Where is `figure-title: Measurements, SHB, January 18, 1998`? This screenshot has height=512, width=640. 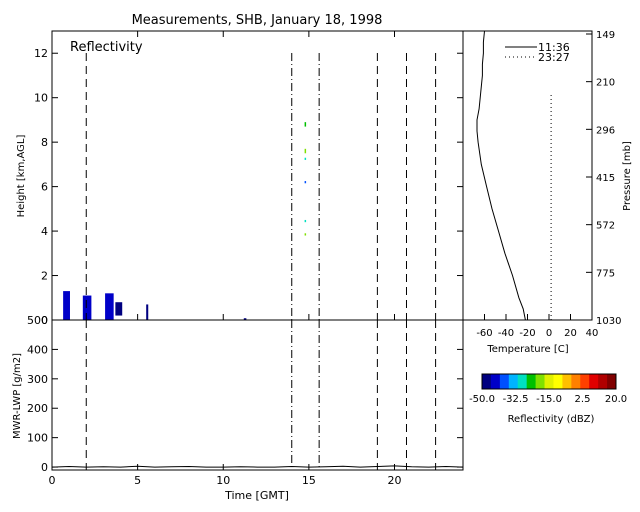
figure-title: Measurements, SHB, January 18, 1998 is located at coordinates (257, 20).